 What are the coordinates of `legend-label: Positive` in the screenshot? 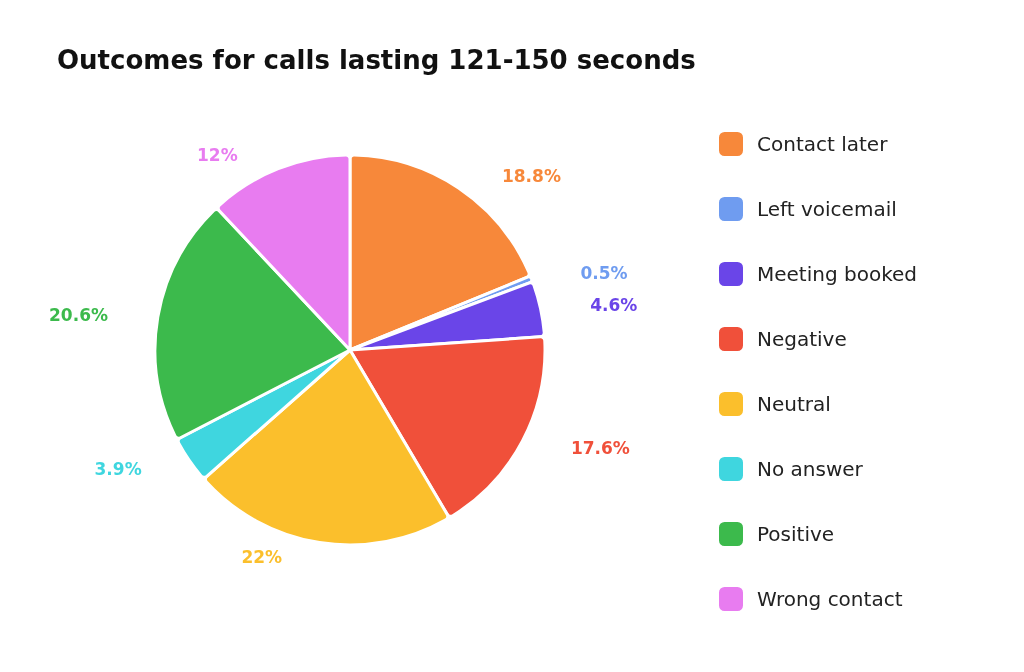 It's located at (796, 534).